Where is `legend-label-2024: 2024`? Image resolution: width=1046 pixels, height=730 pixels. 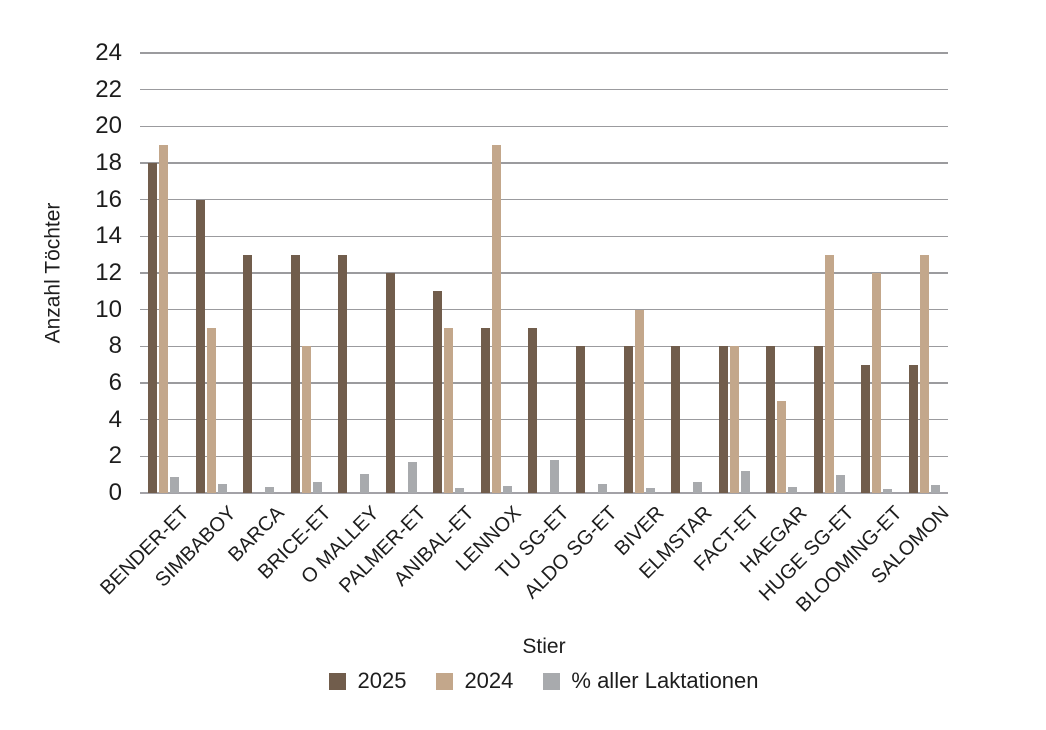 legend-label-2024: 2024 is located at coordinates (489, 680).